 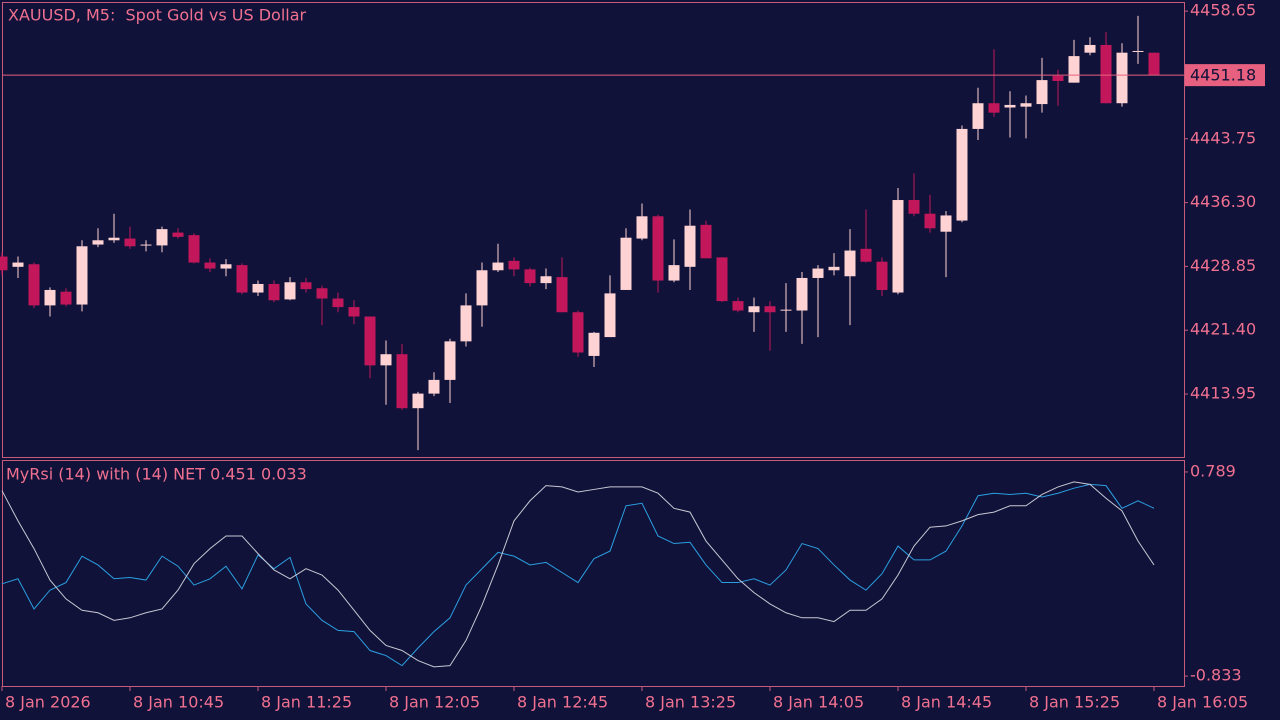 I want to click on chart-title: XAUUSD, M5: Spot Gold vs US Dollar, so click(x=157, y=15).